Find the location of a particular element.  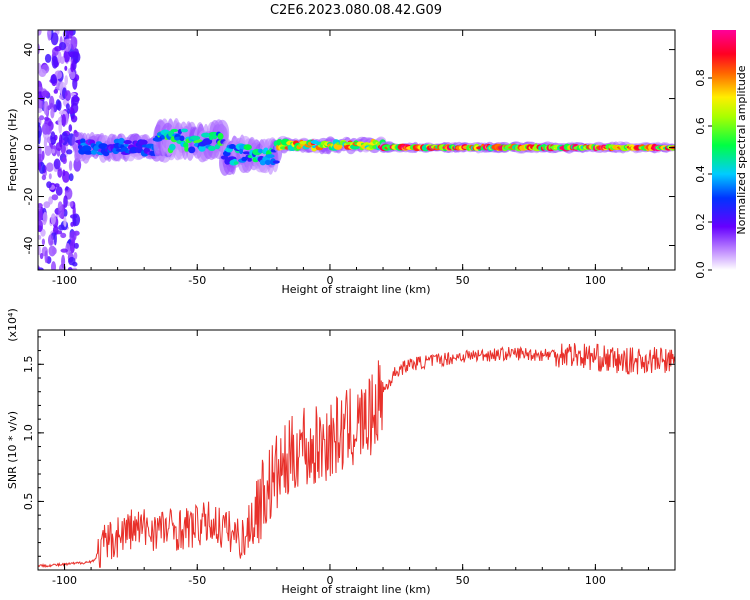

y-tick-label: 40 is located at coordinates (28, 50).